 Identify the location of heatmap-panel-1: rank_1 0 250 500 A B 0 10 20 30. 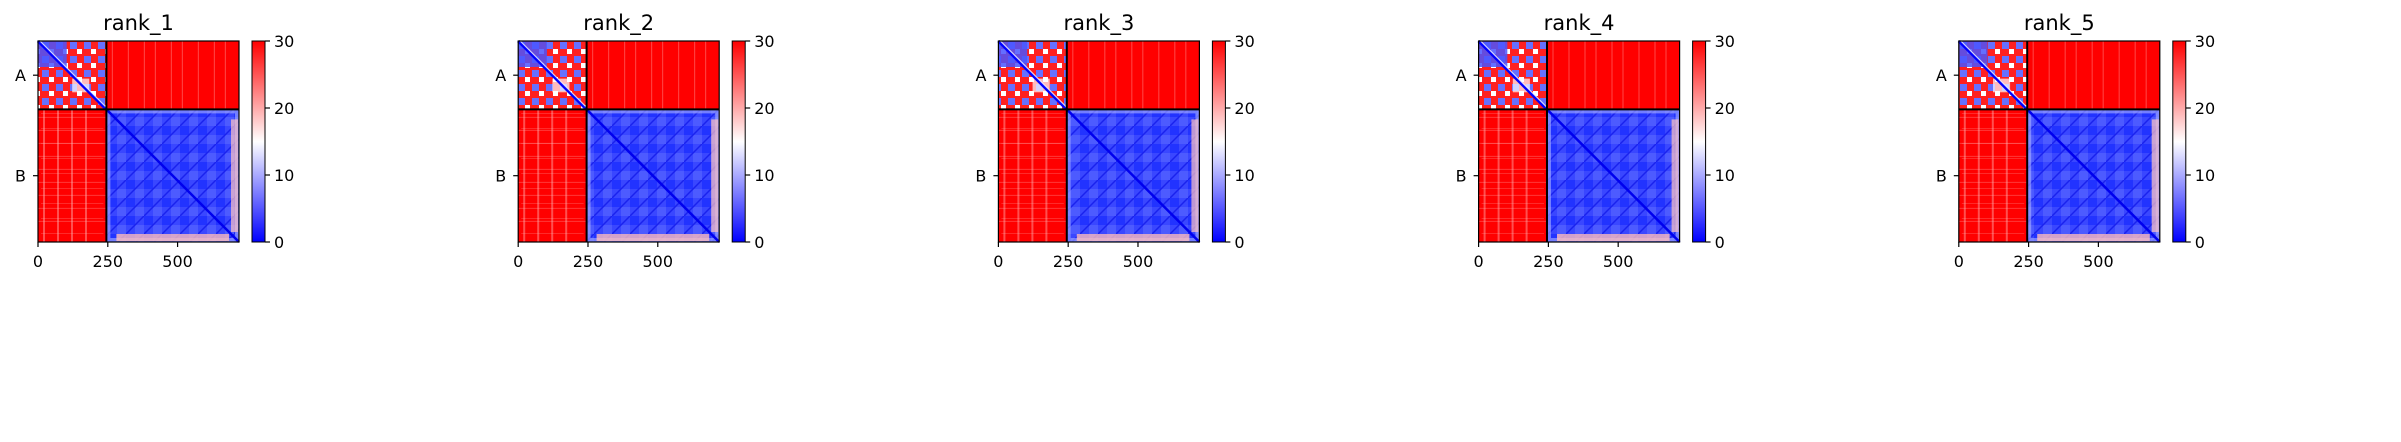
(154, 141).